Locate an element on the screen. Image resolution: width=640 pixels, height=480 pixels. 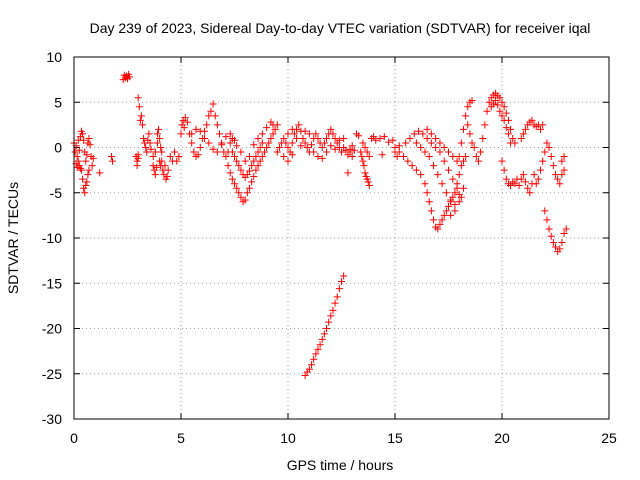
series-isolated-13h is located at coordinates (354, 142).